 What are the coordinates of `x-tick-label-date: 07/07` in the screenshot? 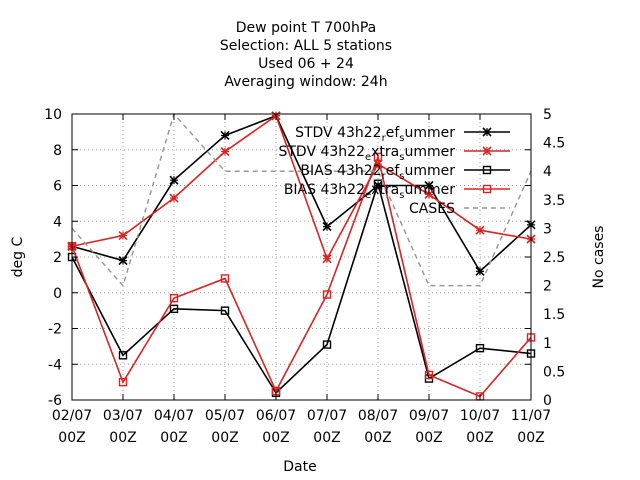 It's located at (327, 416).